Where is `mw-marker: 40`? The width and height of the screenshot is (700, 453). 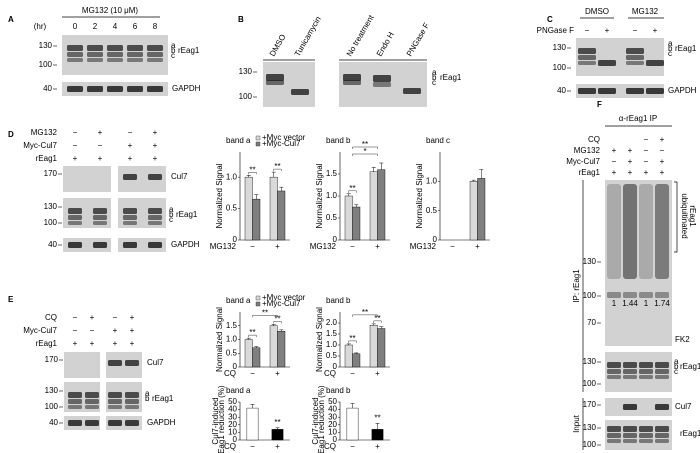
mw-marker: 40 is located at coordinates (47, 88).